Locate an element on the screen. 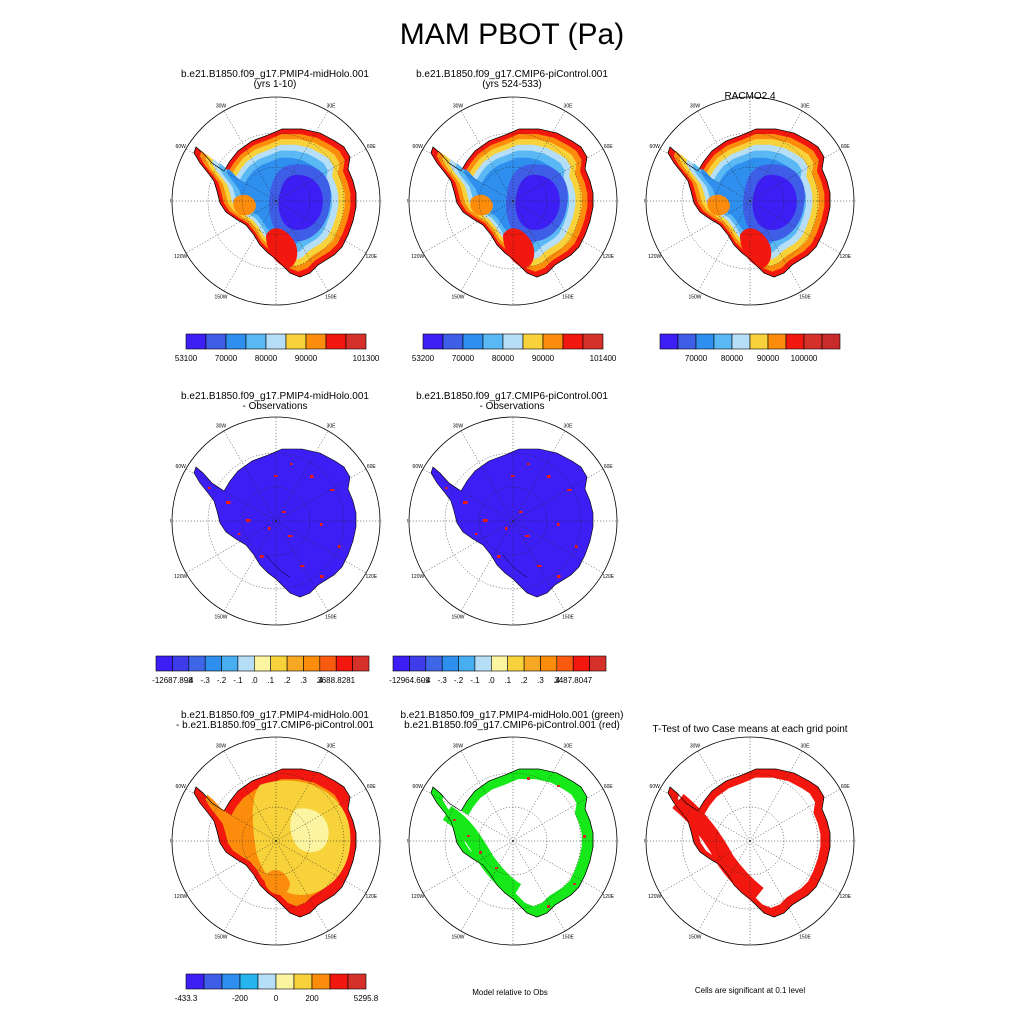 This screenshot has width=1024, height=1024. colorbar-tick-label: 101300 is located at coordinates (366, 358).